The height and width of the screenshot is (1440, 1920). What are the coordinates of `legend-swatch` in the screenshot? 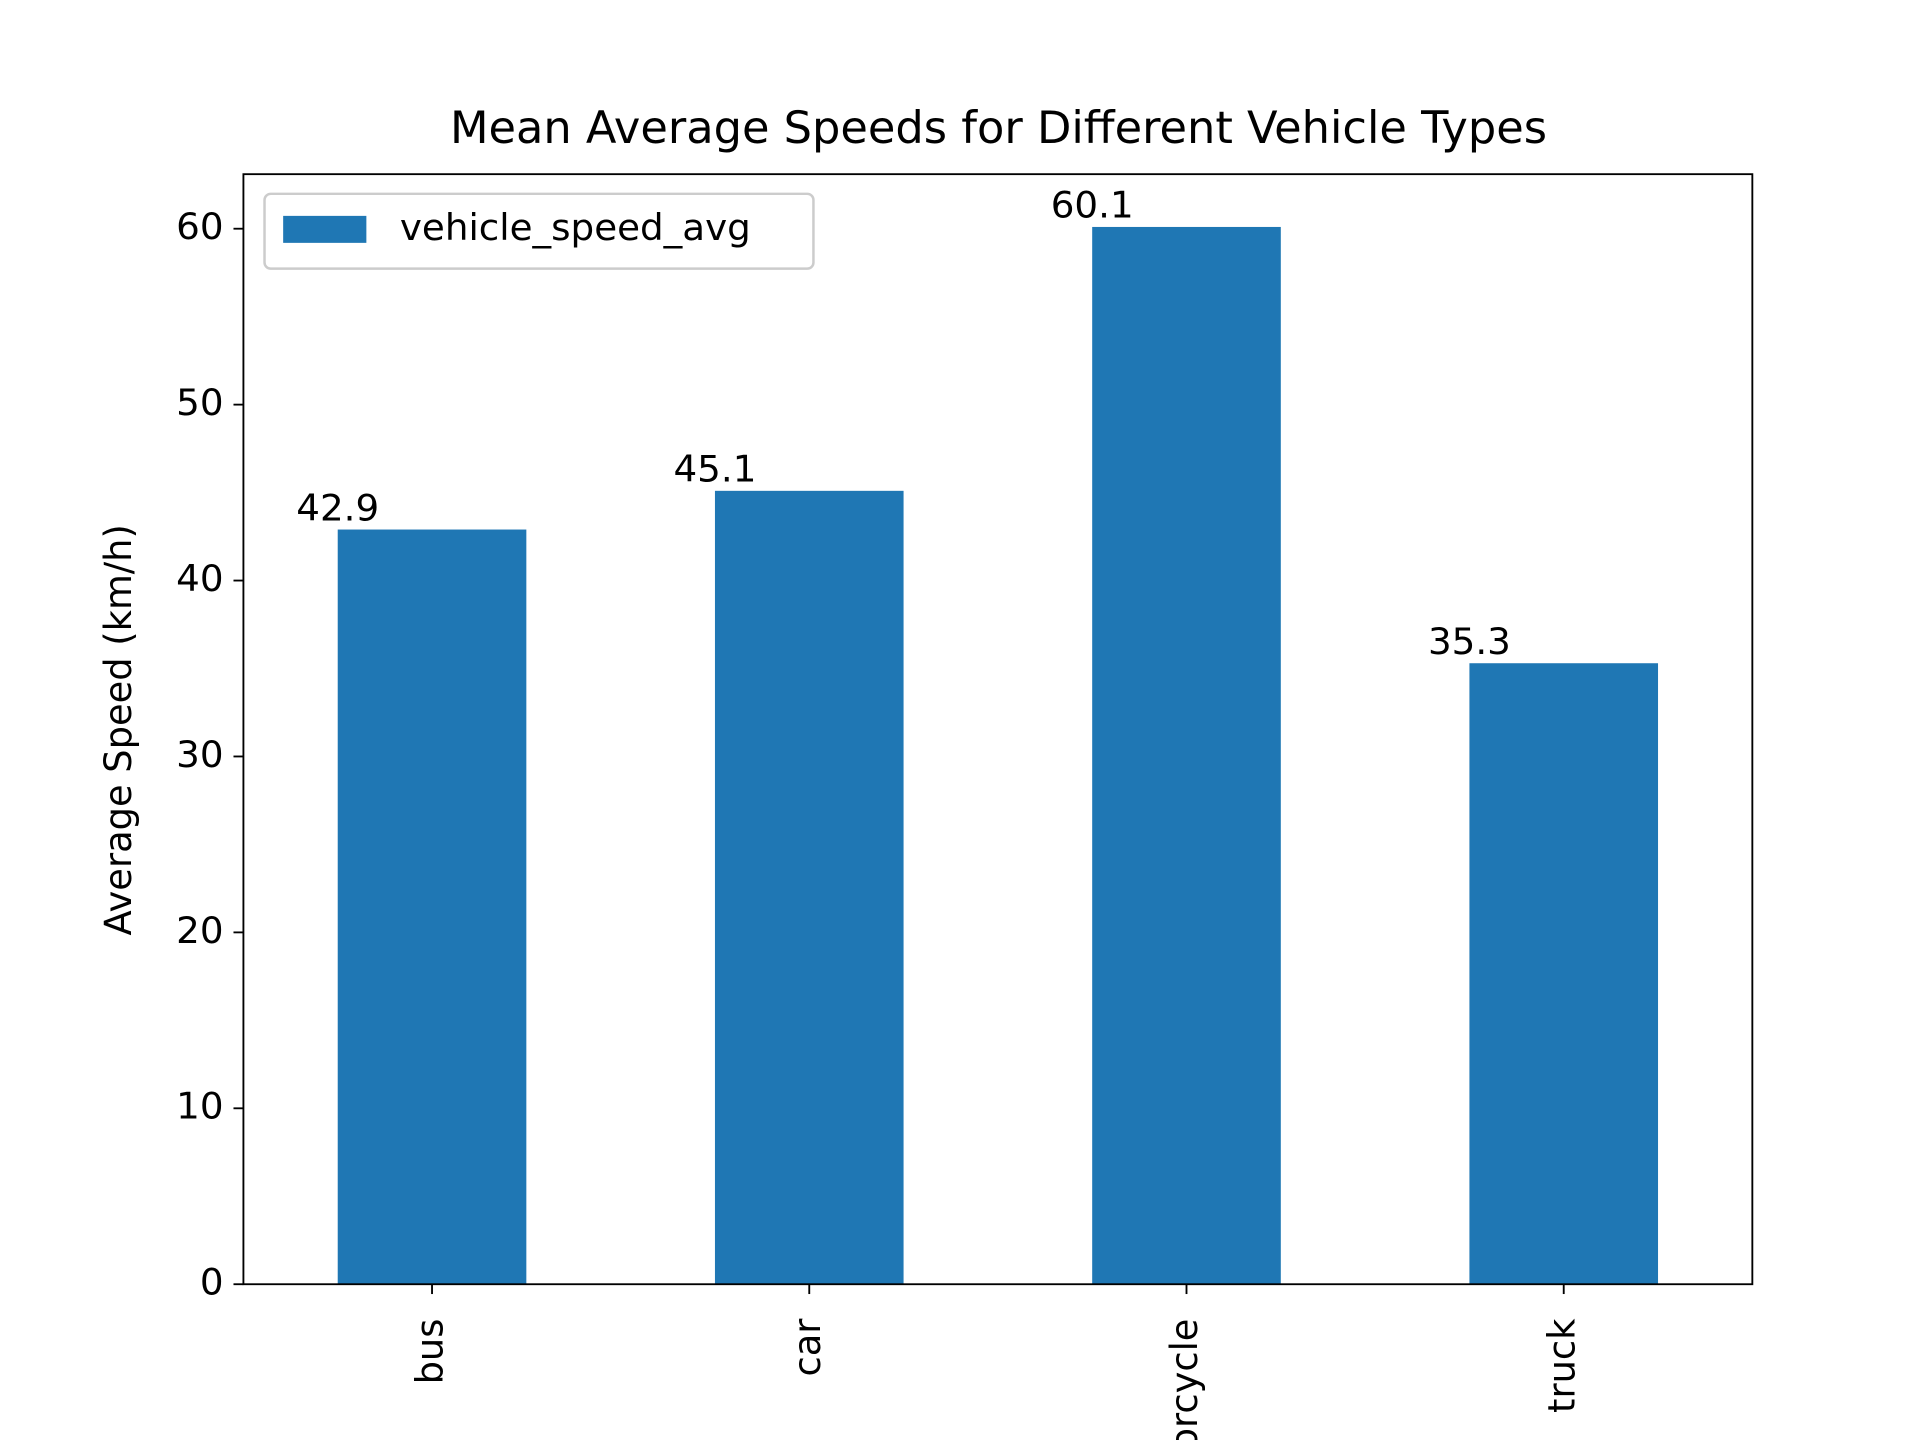 It's located at (325, 229).